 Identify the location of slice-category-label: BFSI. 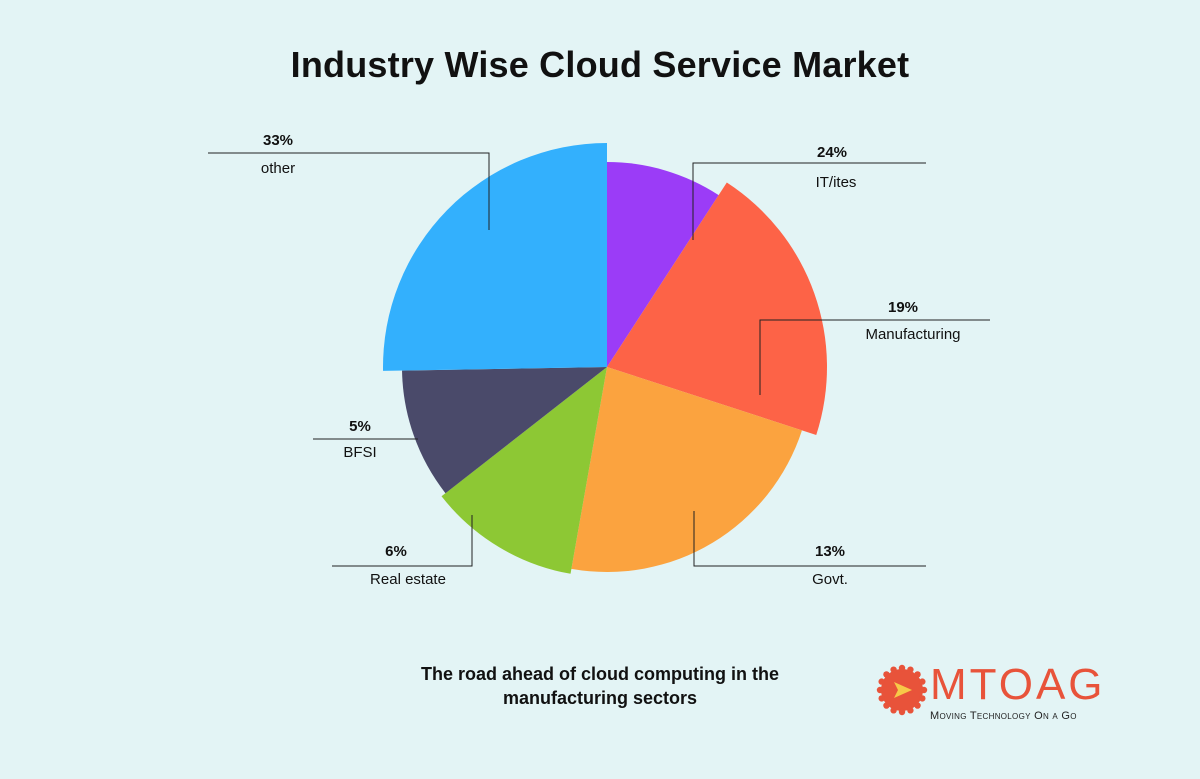
(359, 452).